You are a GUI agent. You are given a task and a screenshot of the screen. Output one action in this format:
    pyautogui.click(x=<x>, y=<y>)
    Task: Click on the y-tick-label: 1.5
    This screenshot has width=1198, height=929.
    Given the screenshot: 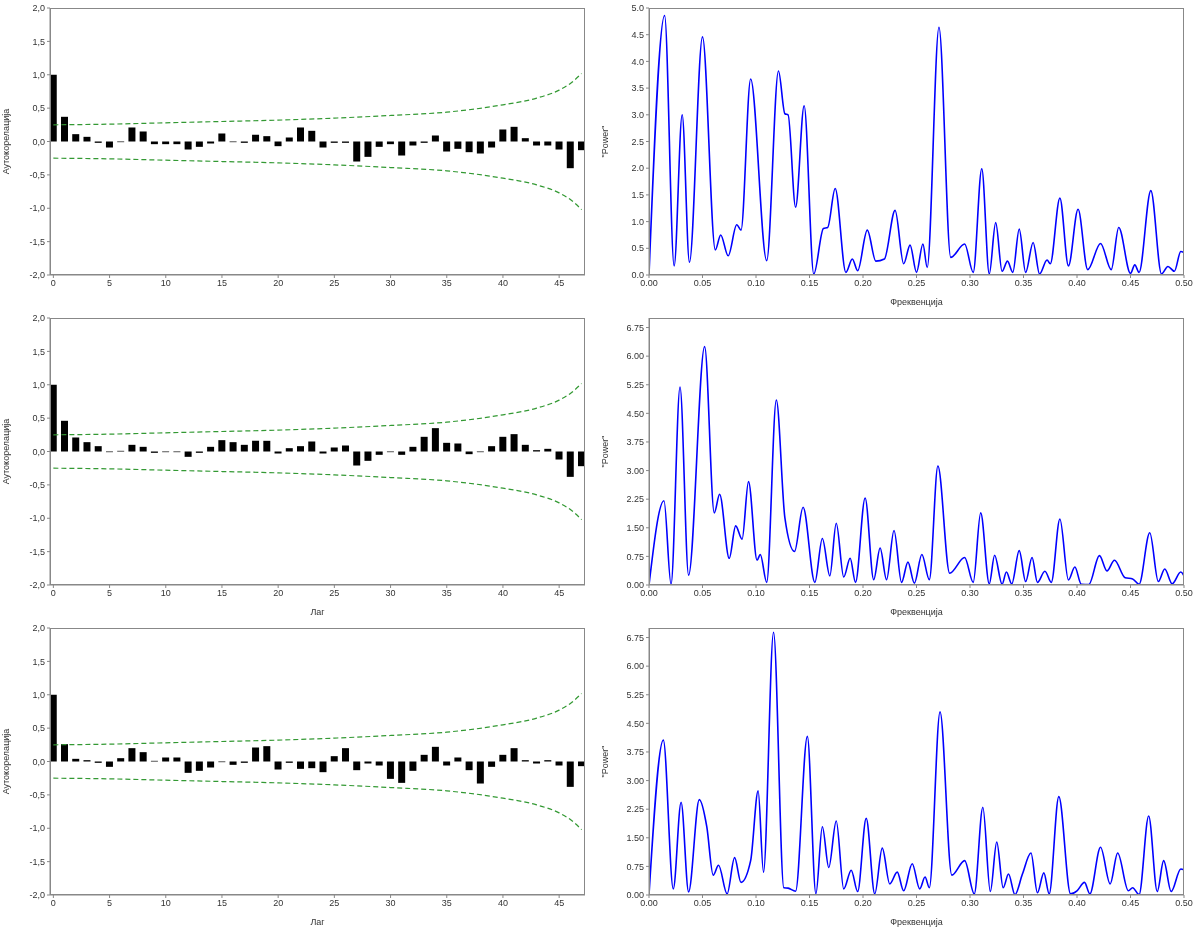 What is the action you would take?
    pyautogui.click(x=637, y=195)
    